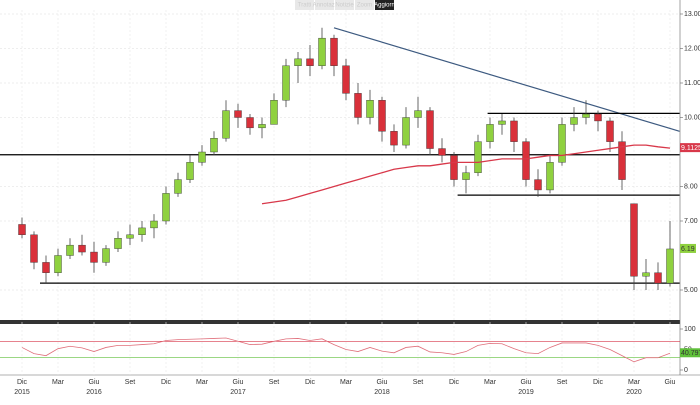  What do you see at coordinates (94, 392) in the screenshot?
I see `year-label: 2016` at bounding box center [94, 392].